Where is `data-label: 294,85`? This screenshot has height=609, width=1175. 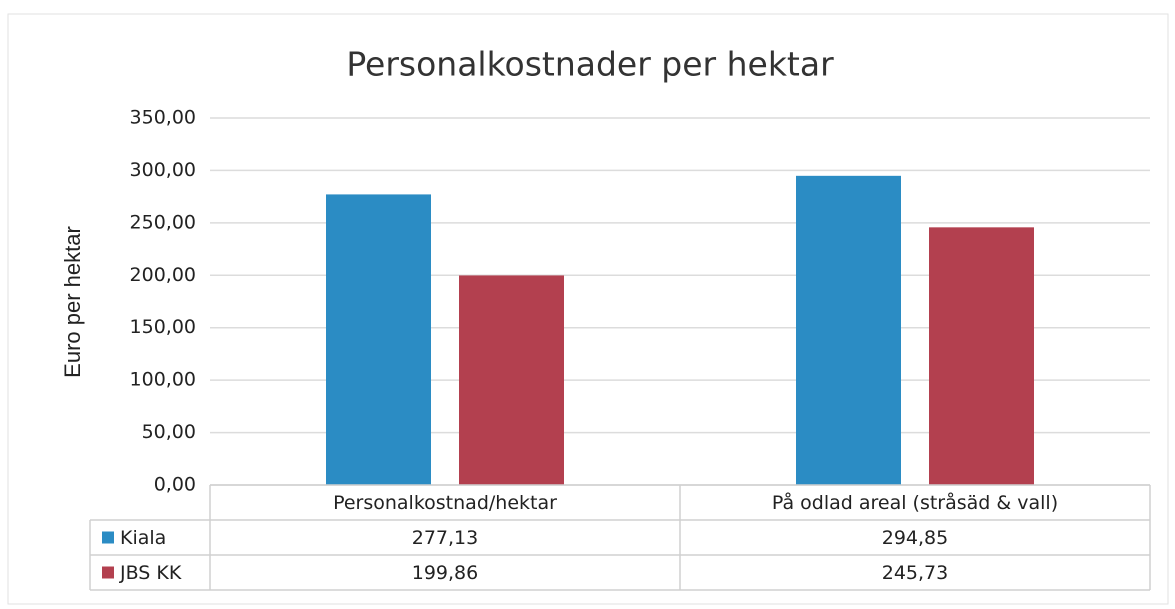
data-label: 294,85 is located at coordinates (915, 538).